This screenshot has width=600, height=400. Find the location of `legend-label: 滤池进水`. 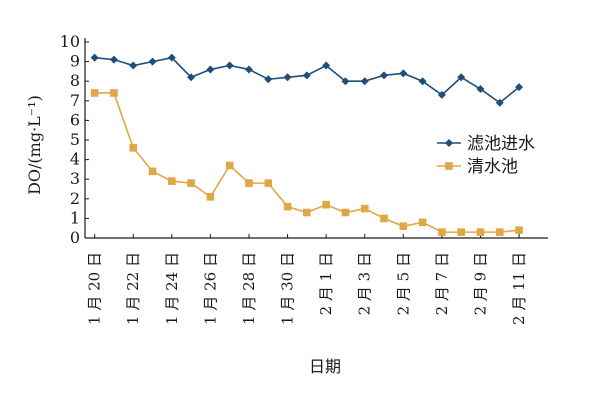

legend-label: 滤池进水 is located at coordinates (501, 144).